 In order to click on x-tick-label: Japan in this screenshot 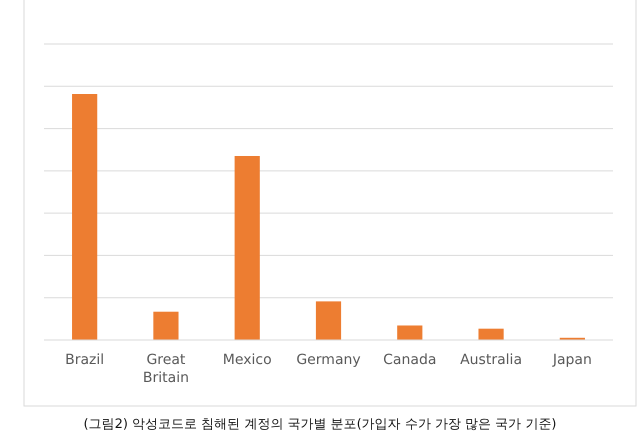, I will do `click(572, 360)`.